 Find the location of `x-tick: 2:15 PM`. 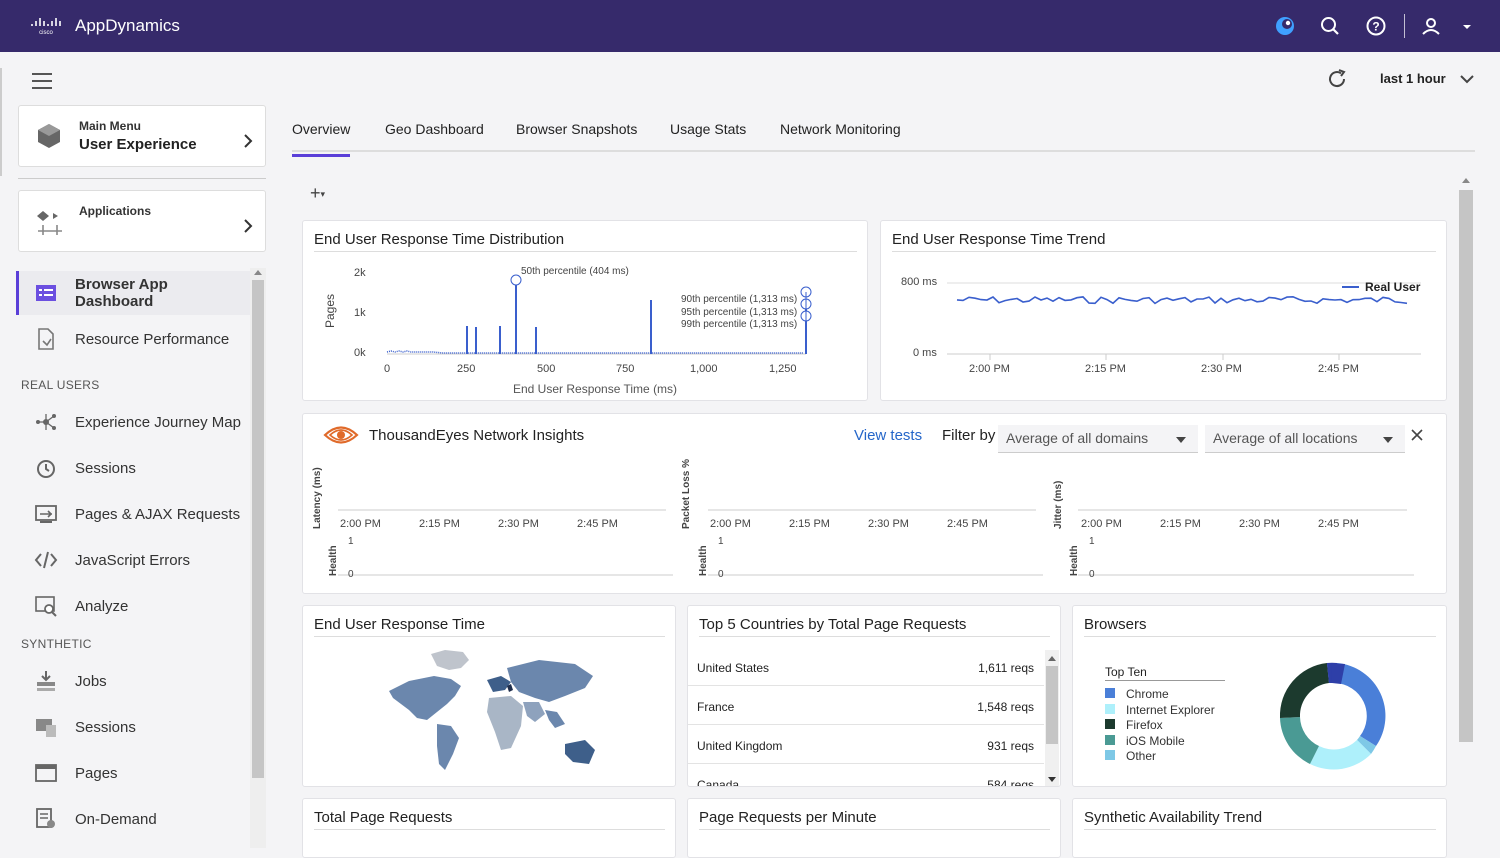

x-tick: 2:15 PM is located at coordinates (1105, 369).